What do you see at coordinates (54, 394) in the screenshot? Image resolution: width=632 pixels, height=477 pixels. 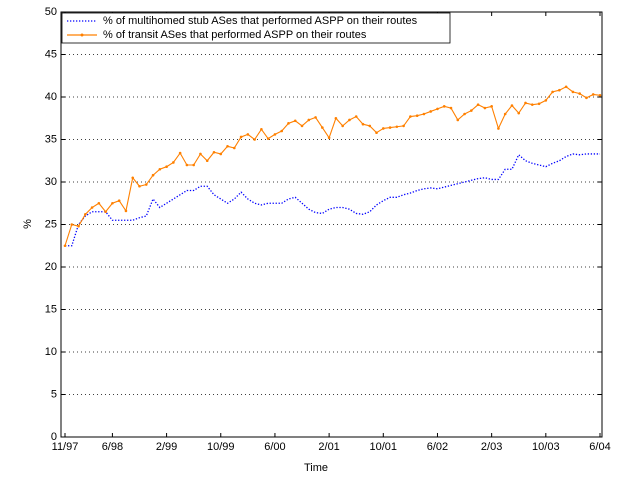 I see `y-tick-label: 5` at bounding box center [54, 394].